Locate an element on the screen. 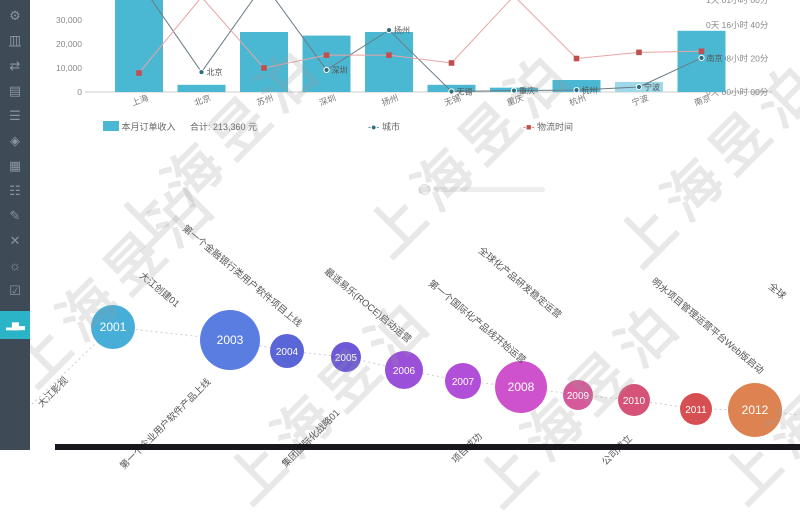 The width and height of the screenshot is (800, 522). sidebar-item-gem-icon: ◈ is located at coordinates (15, 140).